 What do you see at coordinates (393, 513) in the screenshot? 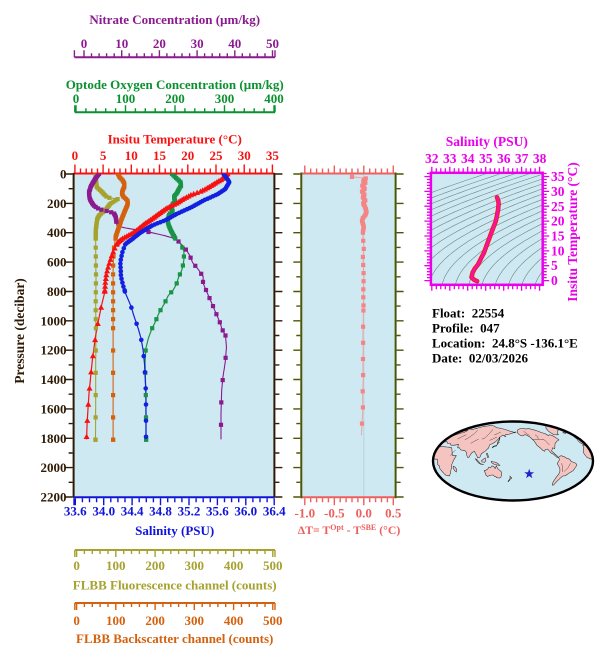
I see `svg-text: 0.5` at bounding box center [393, 513].